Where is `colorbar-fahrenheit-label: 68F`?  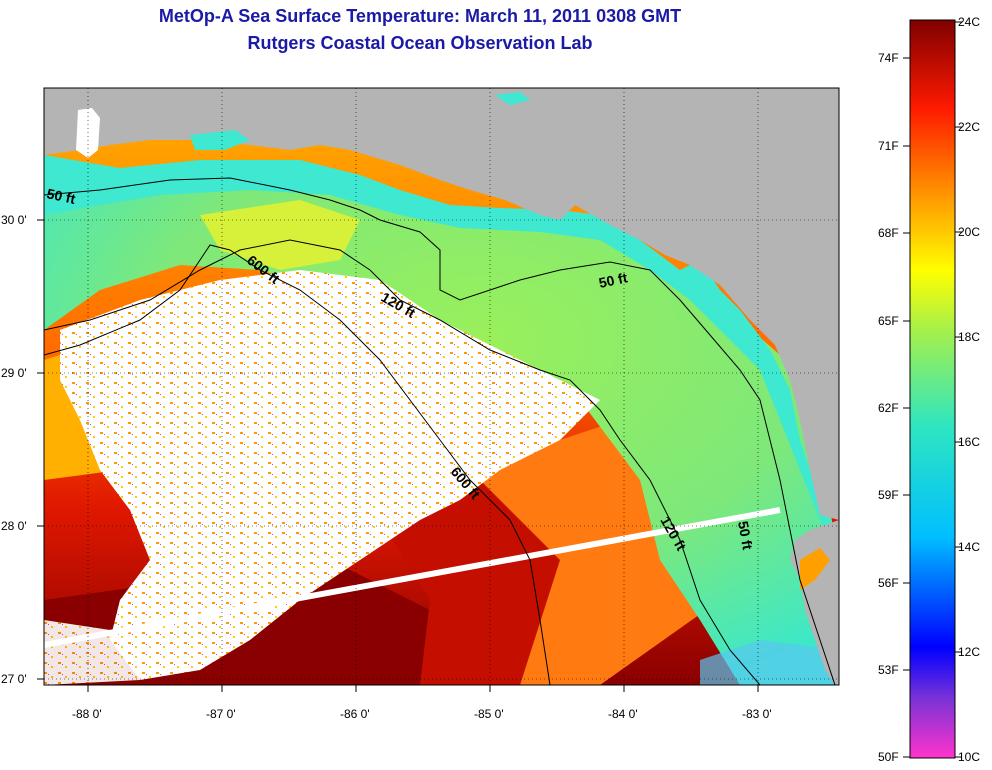 colorbar-fahrenheit-label: 68F is located at coordinates (888, 233).